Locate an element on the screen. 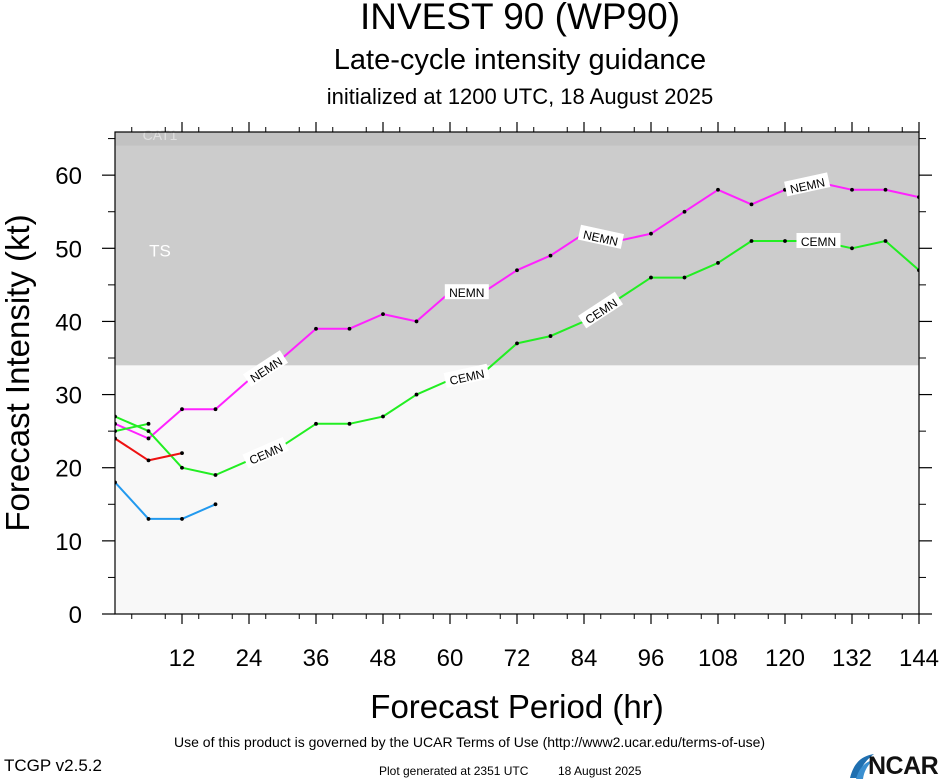  y-axis-label: Forecast Intensity (kt) is located at coordinates (18, 372).